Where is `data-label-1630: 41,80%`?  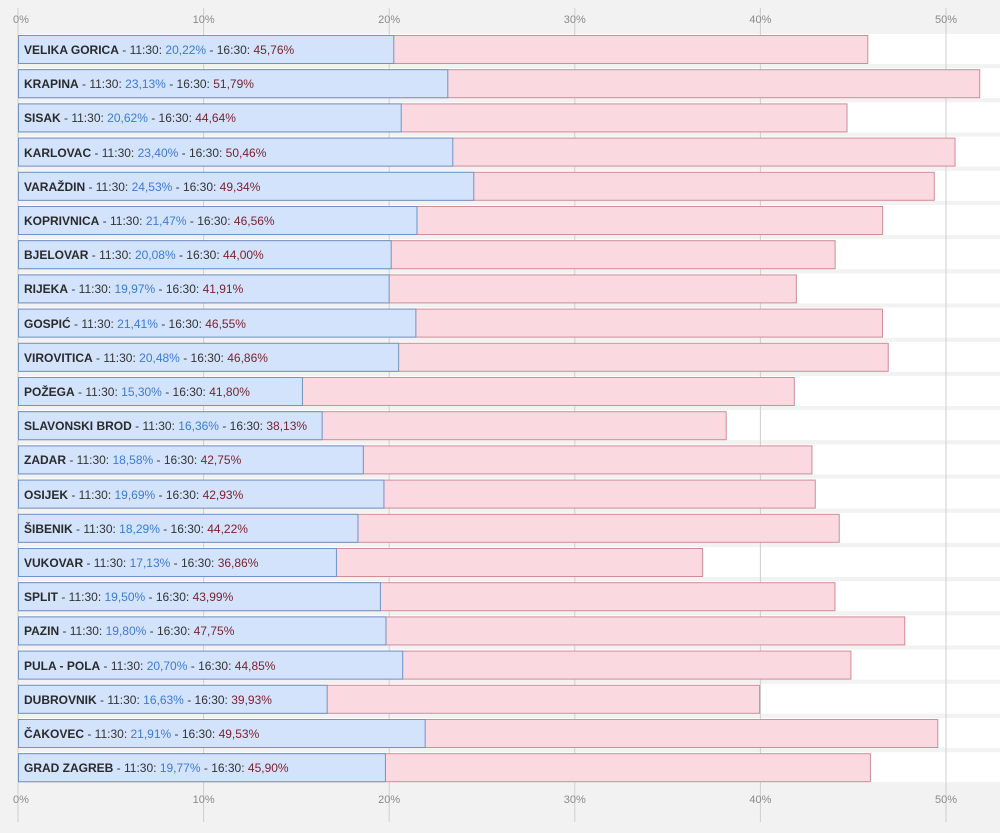 data-label-1630: 41,80% is located at coordinates (229, 392).